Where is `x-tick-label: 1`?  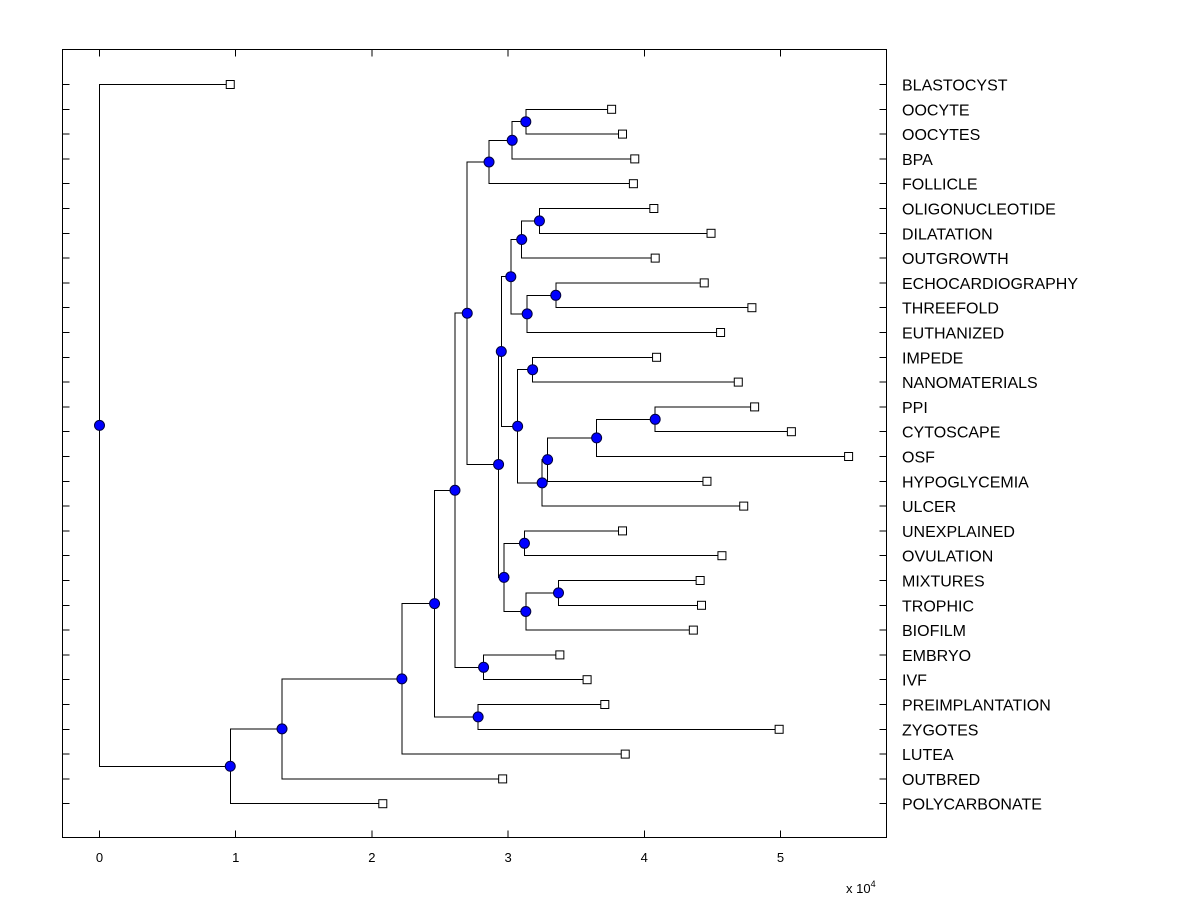 x-tick-label: 1 is located at coordinates (235, 857).